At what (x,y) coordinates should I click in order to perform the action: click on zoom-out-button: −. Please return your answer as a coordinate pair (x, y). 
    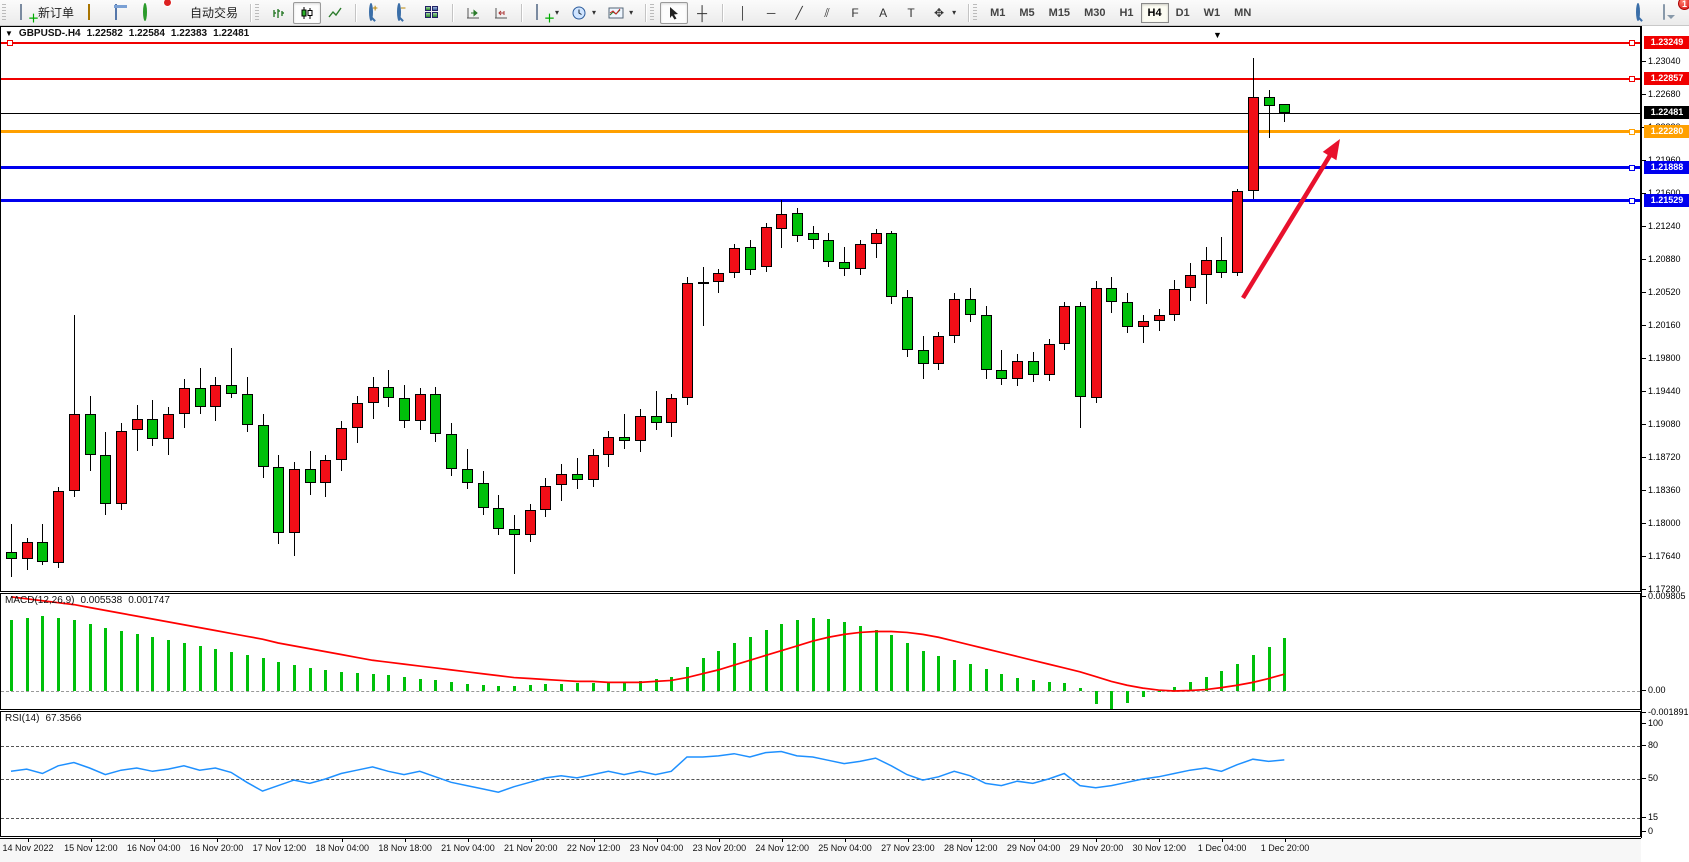
    Looking at the image, I should click on (404, 13).